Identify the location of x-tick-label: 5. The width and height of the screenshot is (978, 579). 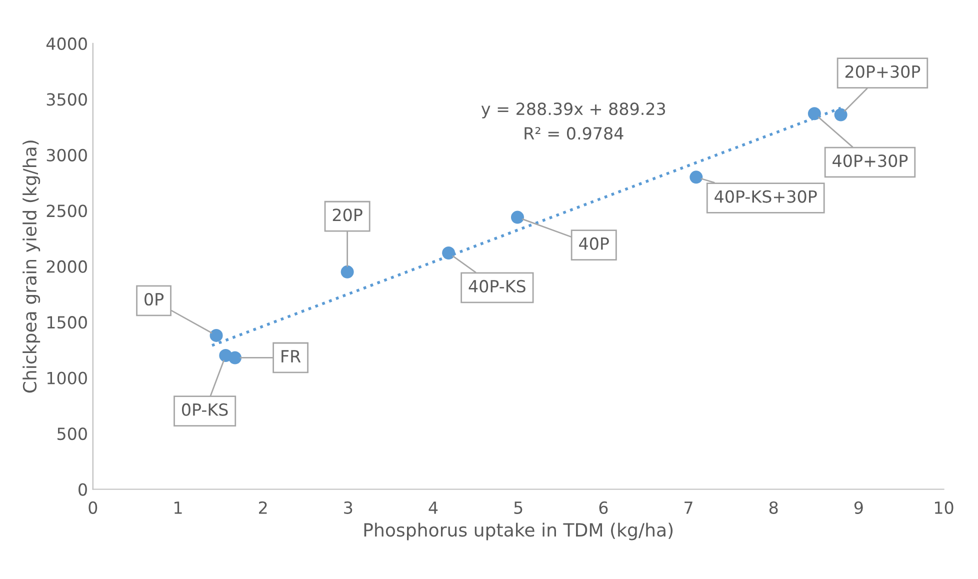
(518, 508).